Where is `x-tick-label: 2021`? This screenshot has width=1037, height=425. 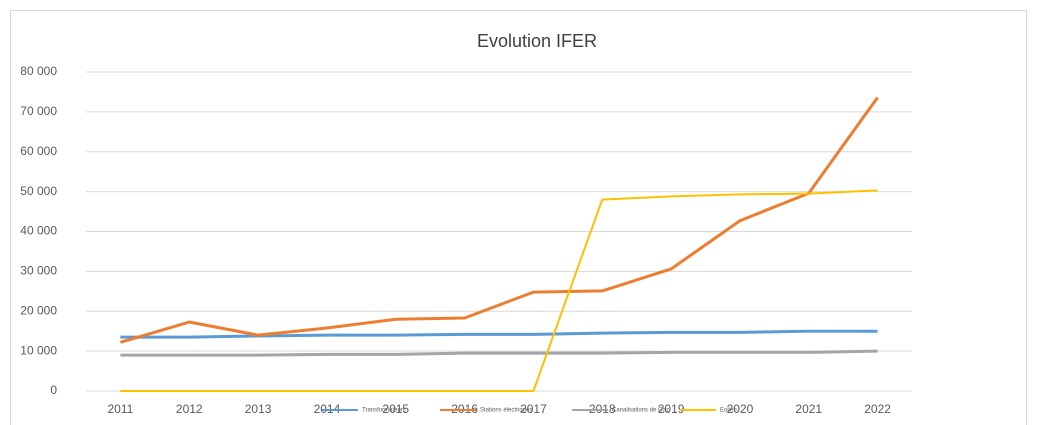 x-tick-label: 2021 is located at coordinates (808, 409).